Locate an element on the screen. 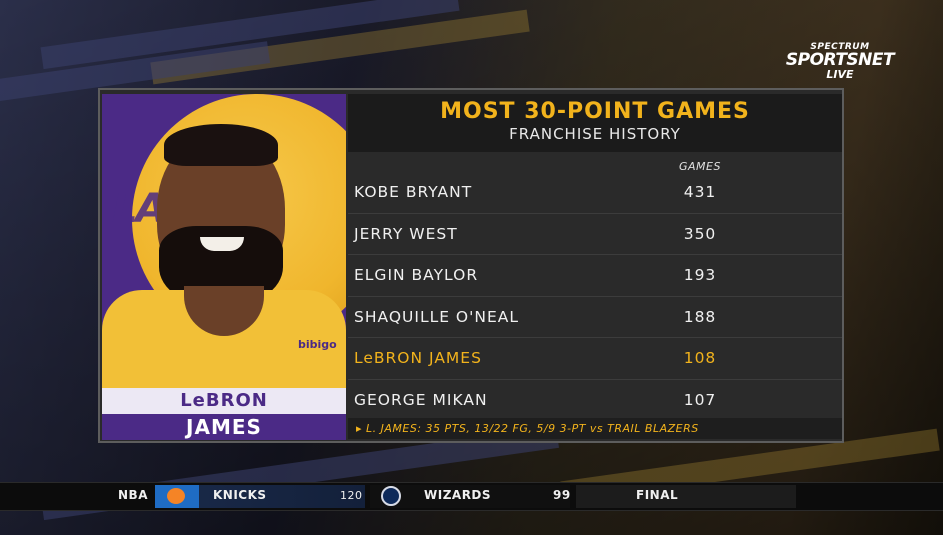  row-player-name: KOBE BRYANT is located at coordinates (413, 192).